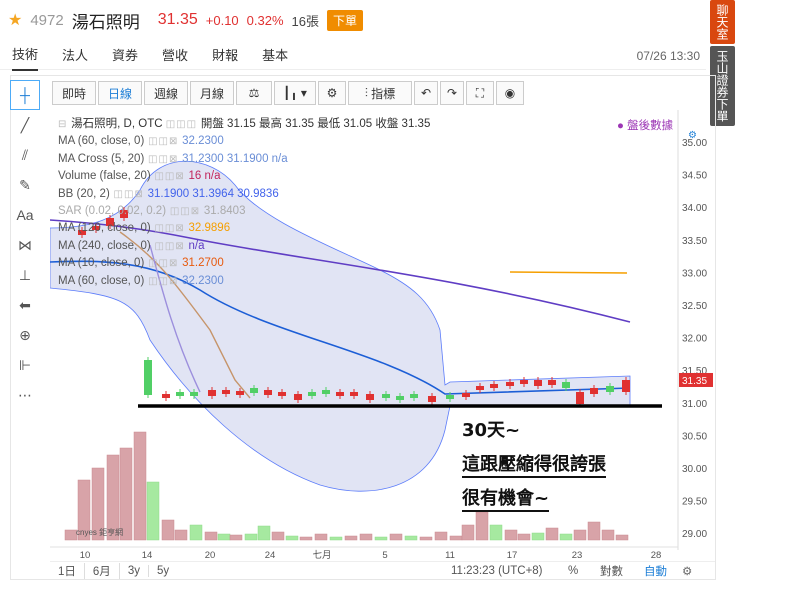  Describe the element at coordinates (104, 176) in the screenshot. I see `legend-label: Volume (false, 20)` at that location.